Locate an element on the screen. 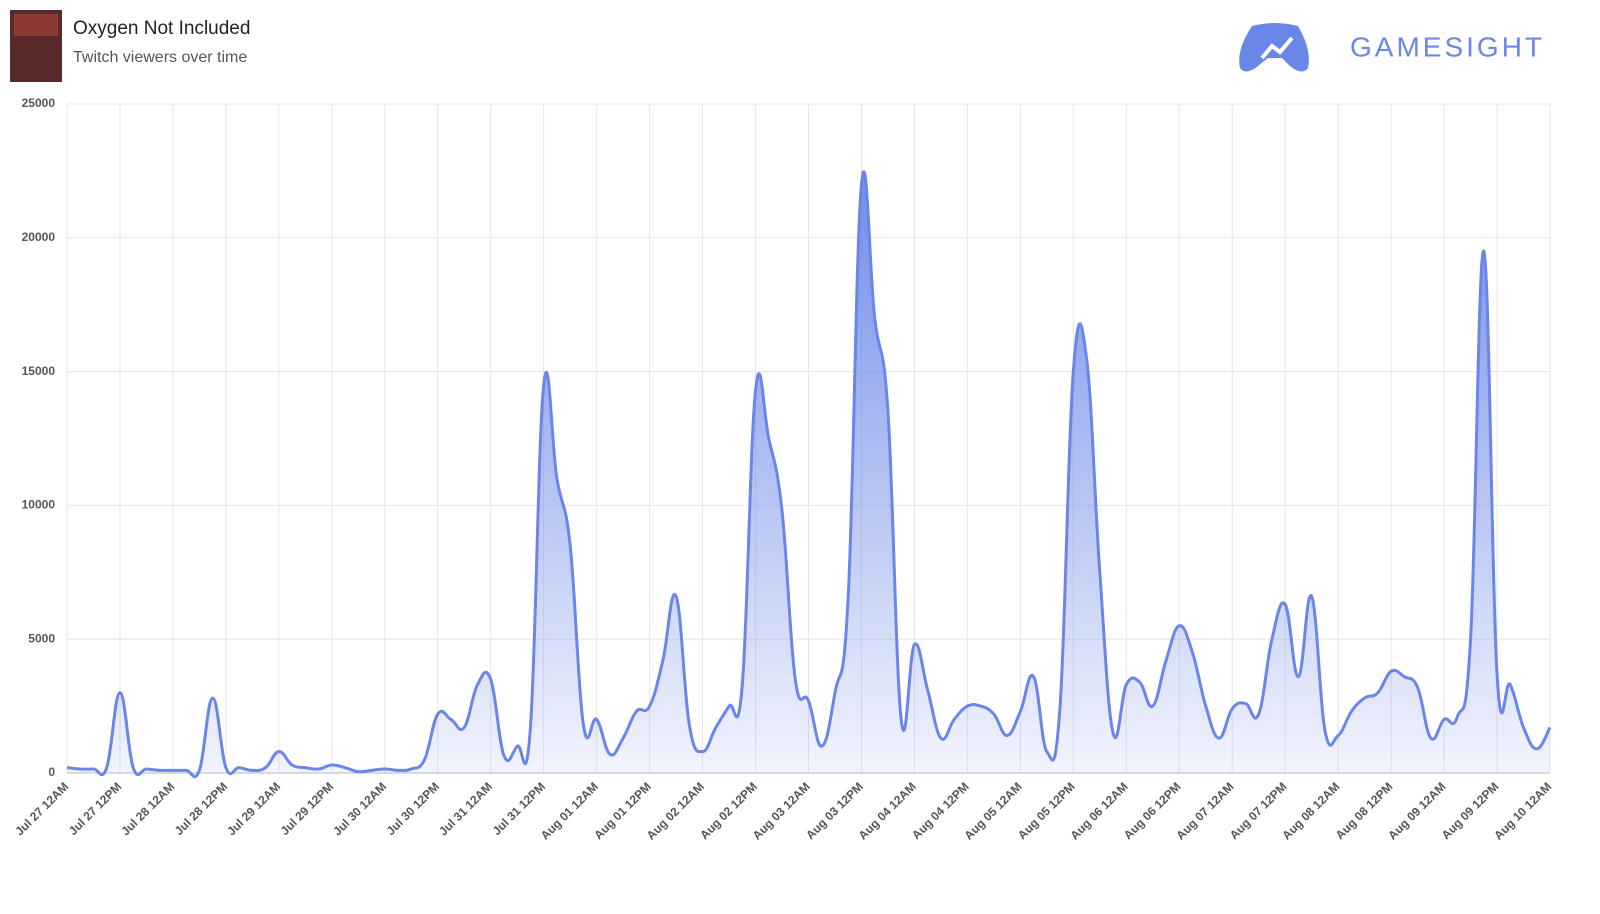 The width and height of the screenshot is (1600, 914). game-cover-logo is located at coordinates (36, 25).